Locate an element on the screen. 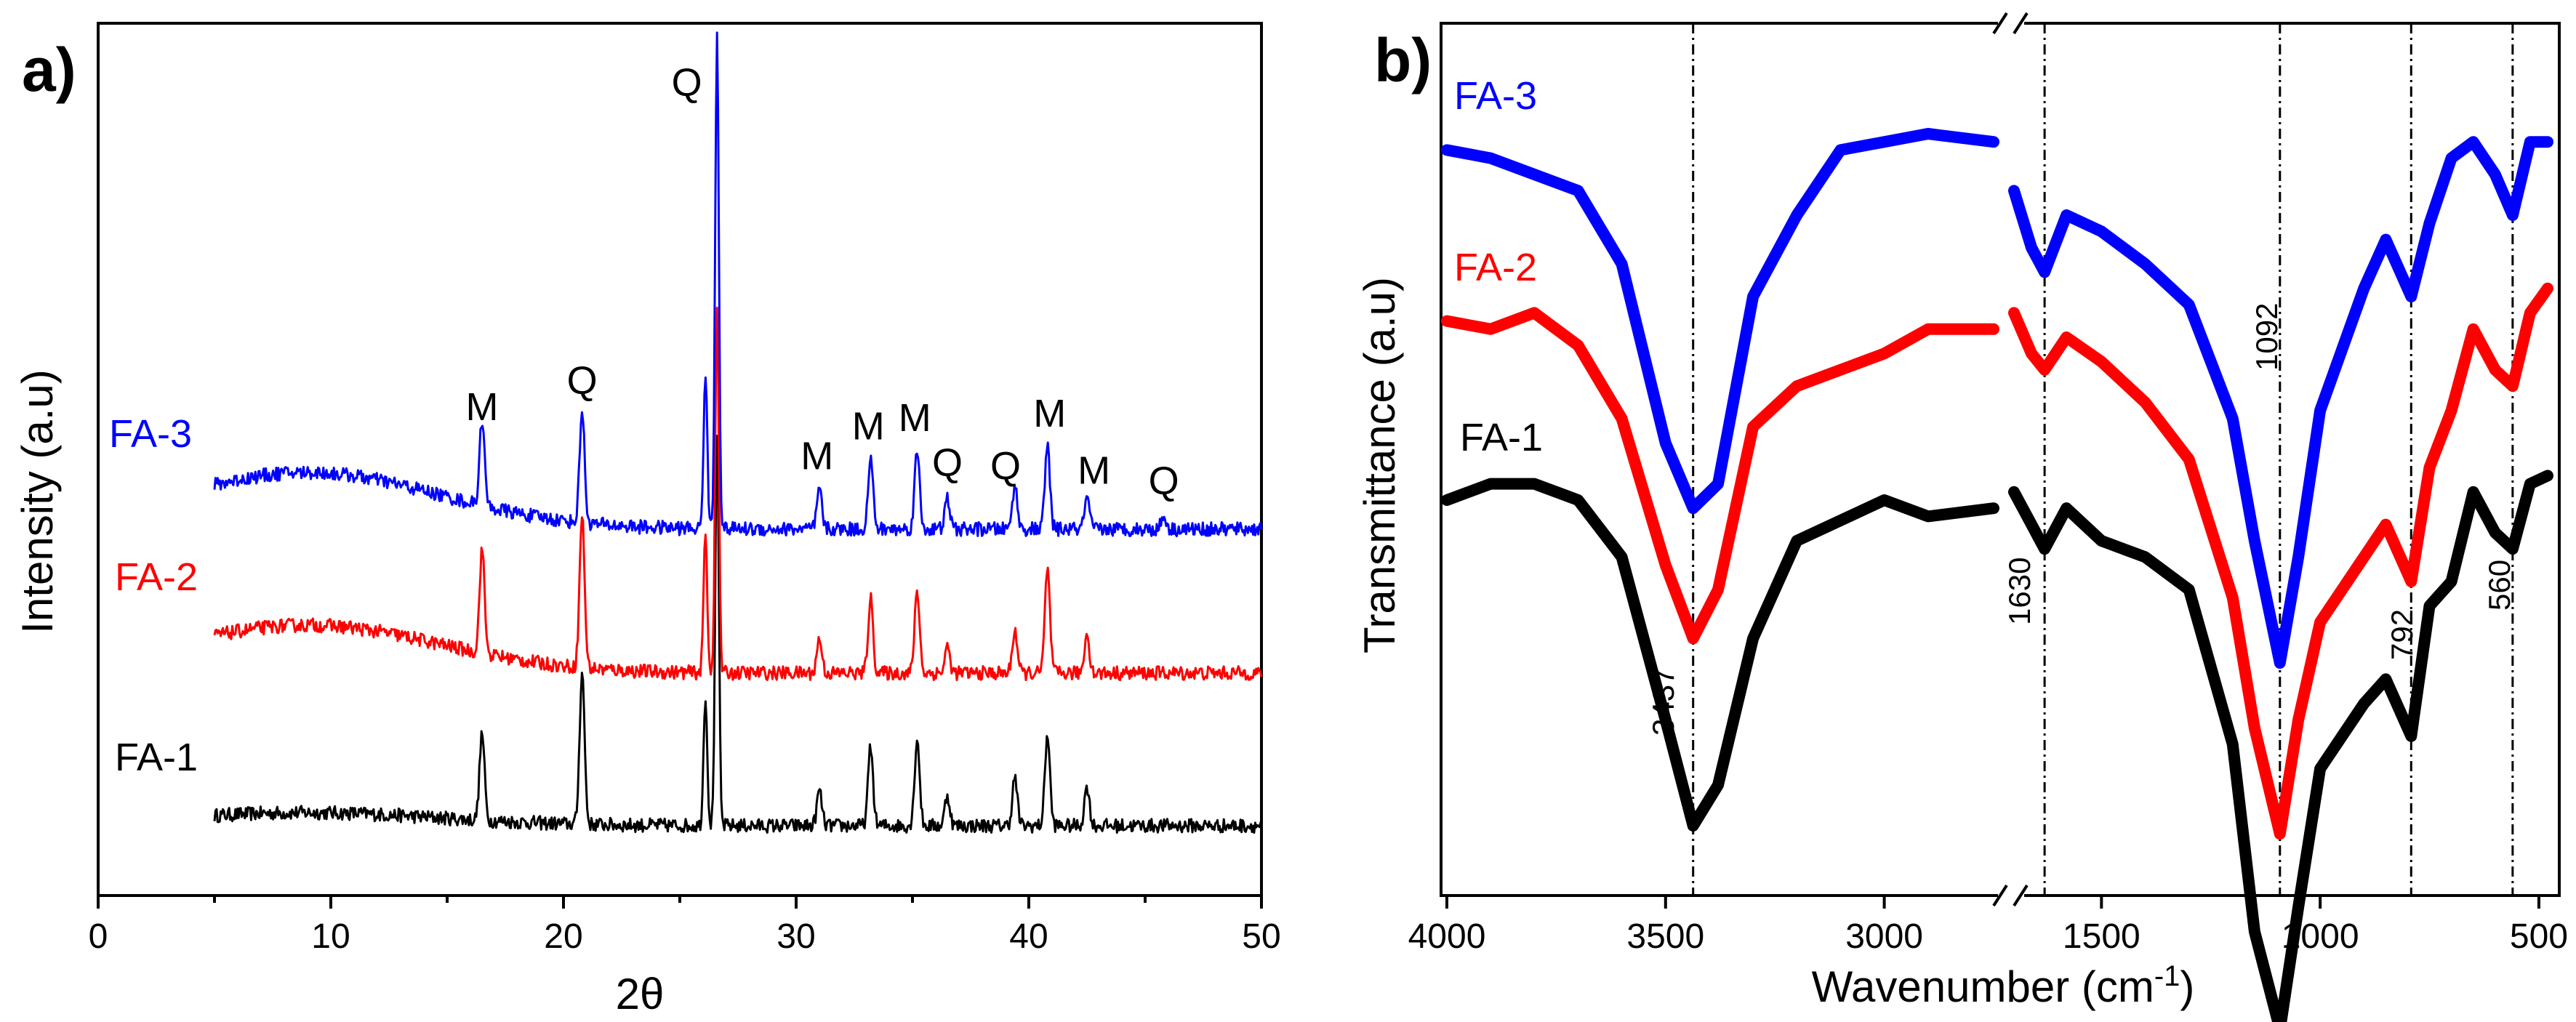 The width and height of the screenshot is (2576, 1022). peak-label-m-8: M is located at coordinates (1049, 413).